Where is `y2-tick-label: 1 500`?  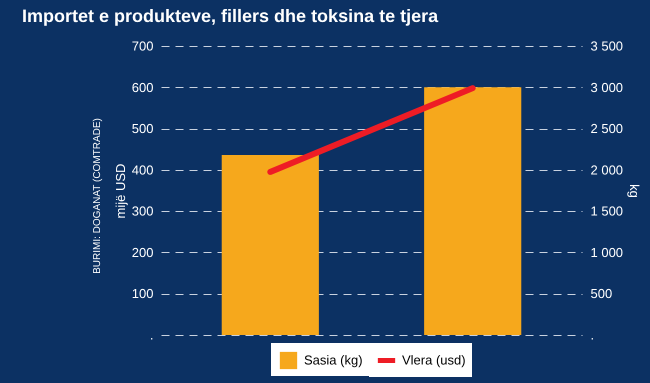
y2-tick-label: 1 500 is located at coordinates (607, 211).